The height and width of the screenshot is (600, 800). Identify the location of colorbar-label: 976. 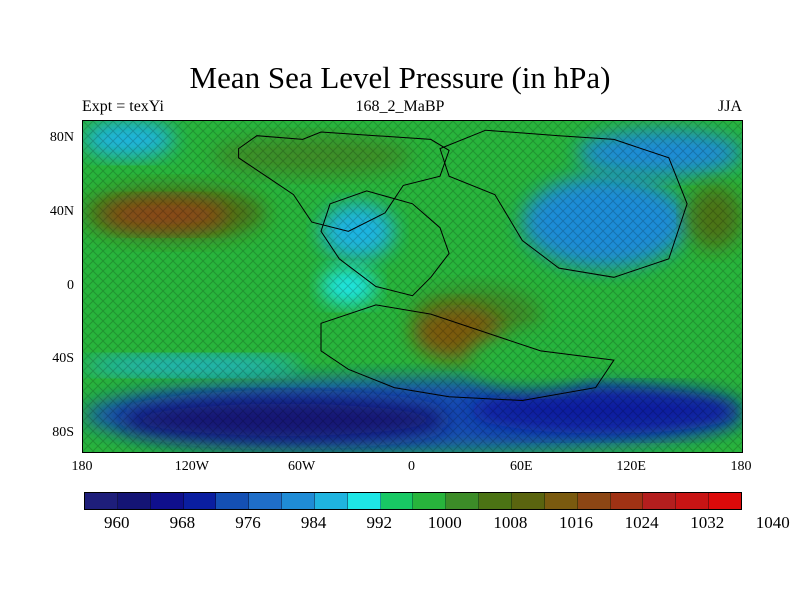
(248, 522).